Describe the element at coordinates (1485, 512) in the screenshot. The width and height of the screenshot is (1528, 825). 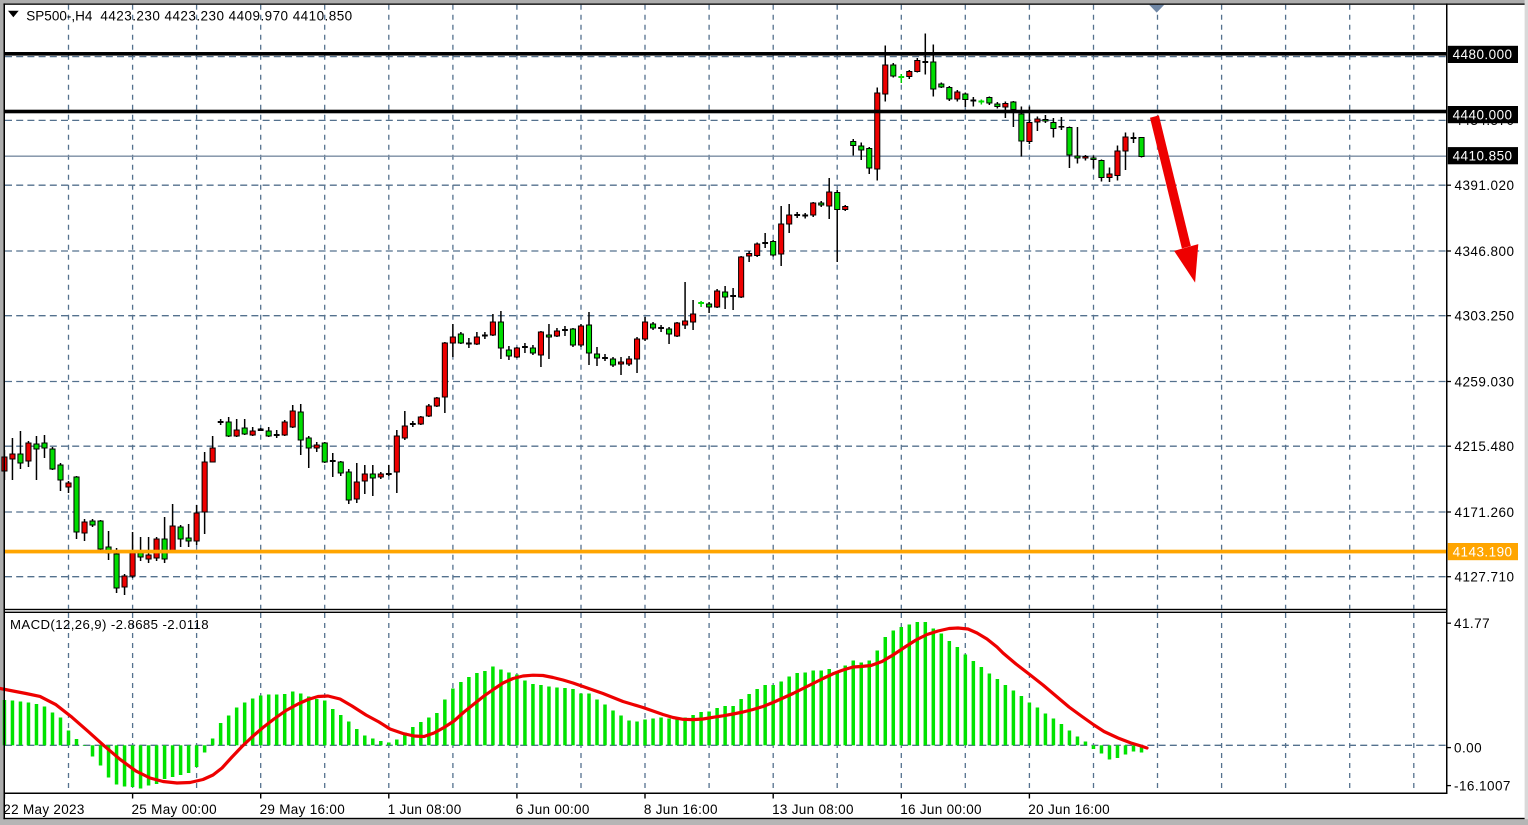
I see `svg-text: 4171.260` at that location.